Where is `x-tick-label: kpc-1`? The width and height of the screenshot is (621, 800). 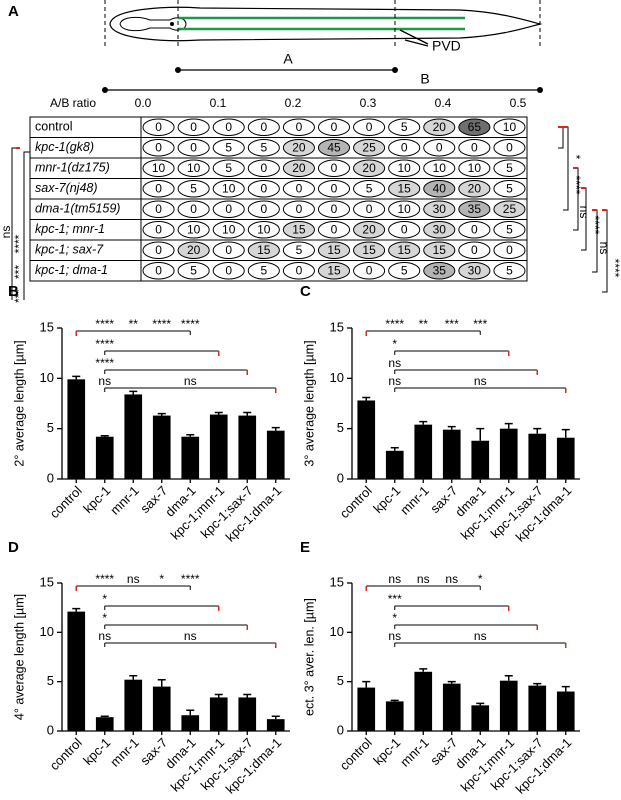 x-tick-label: kpc-1 is located at coordinates (386, 751).